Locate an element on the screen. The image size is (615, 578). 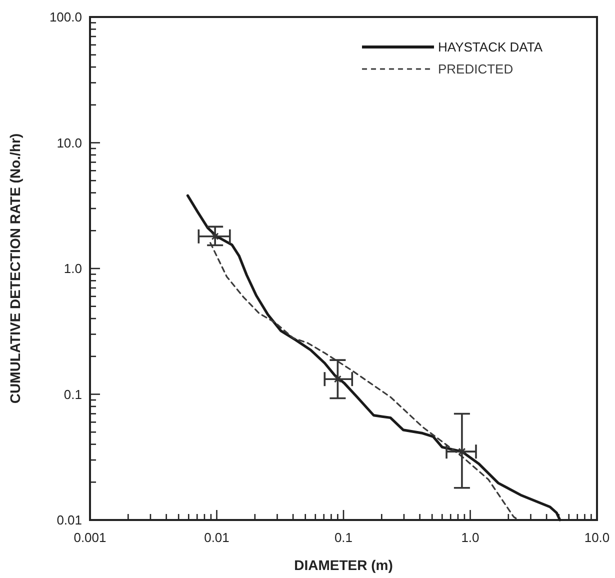
x-tick-label: 0.001 is located at coordinates (90, 537).